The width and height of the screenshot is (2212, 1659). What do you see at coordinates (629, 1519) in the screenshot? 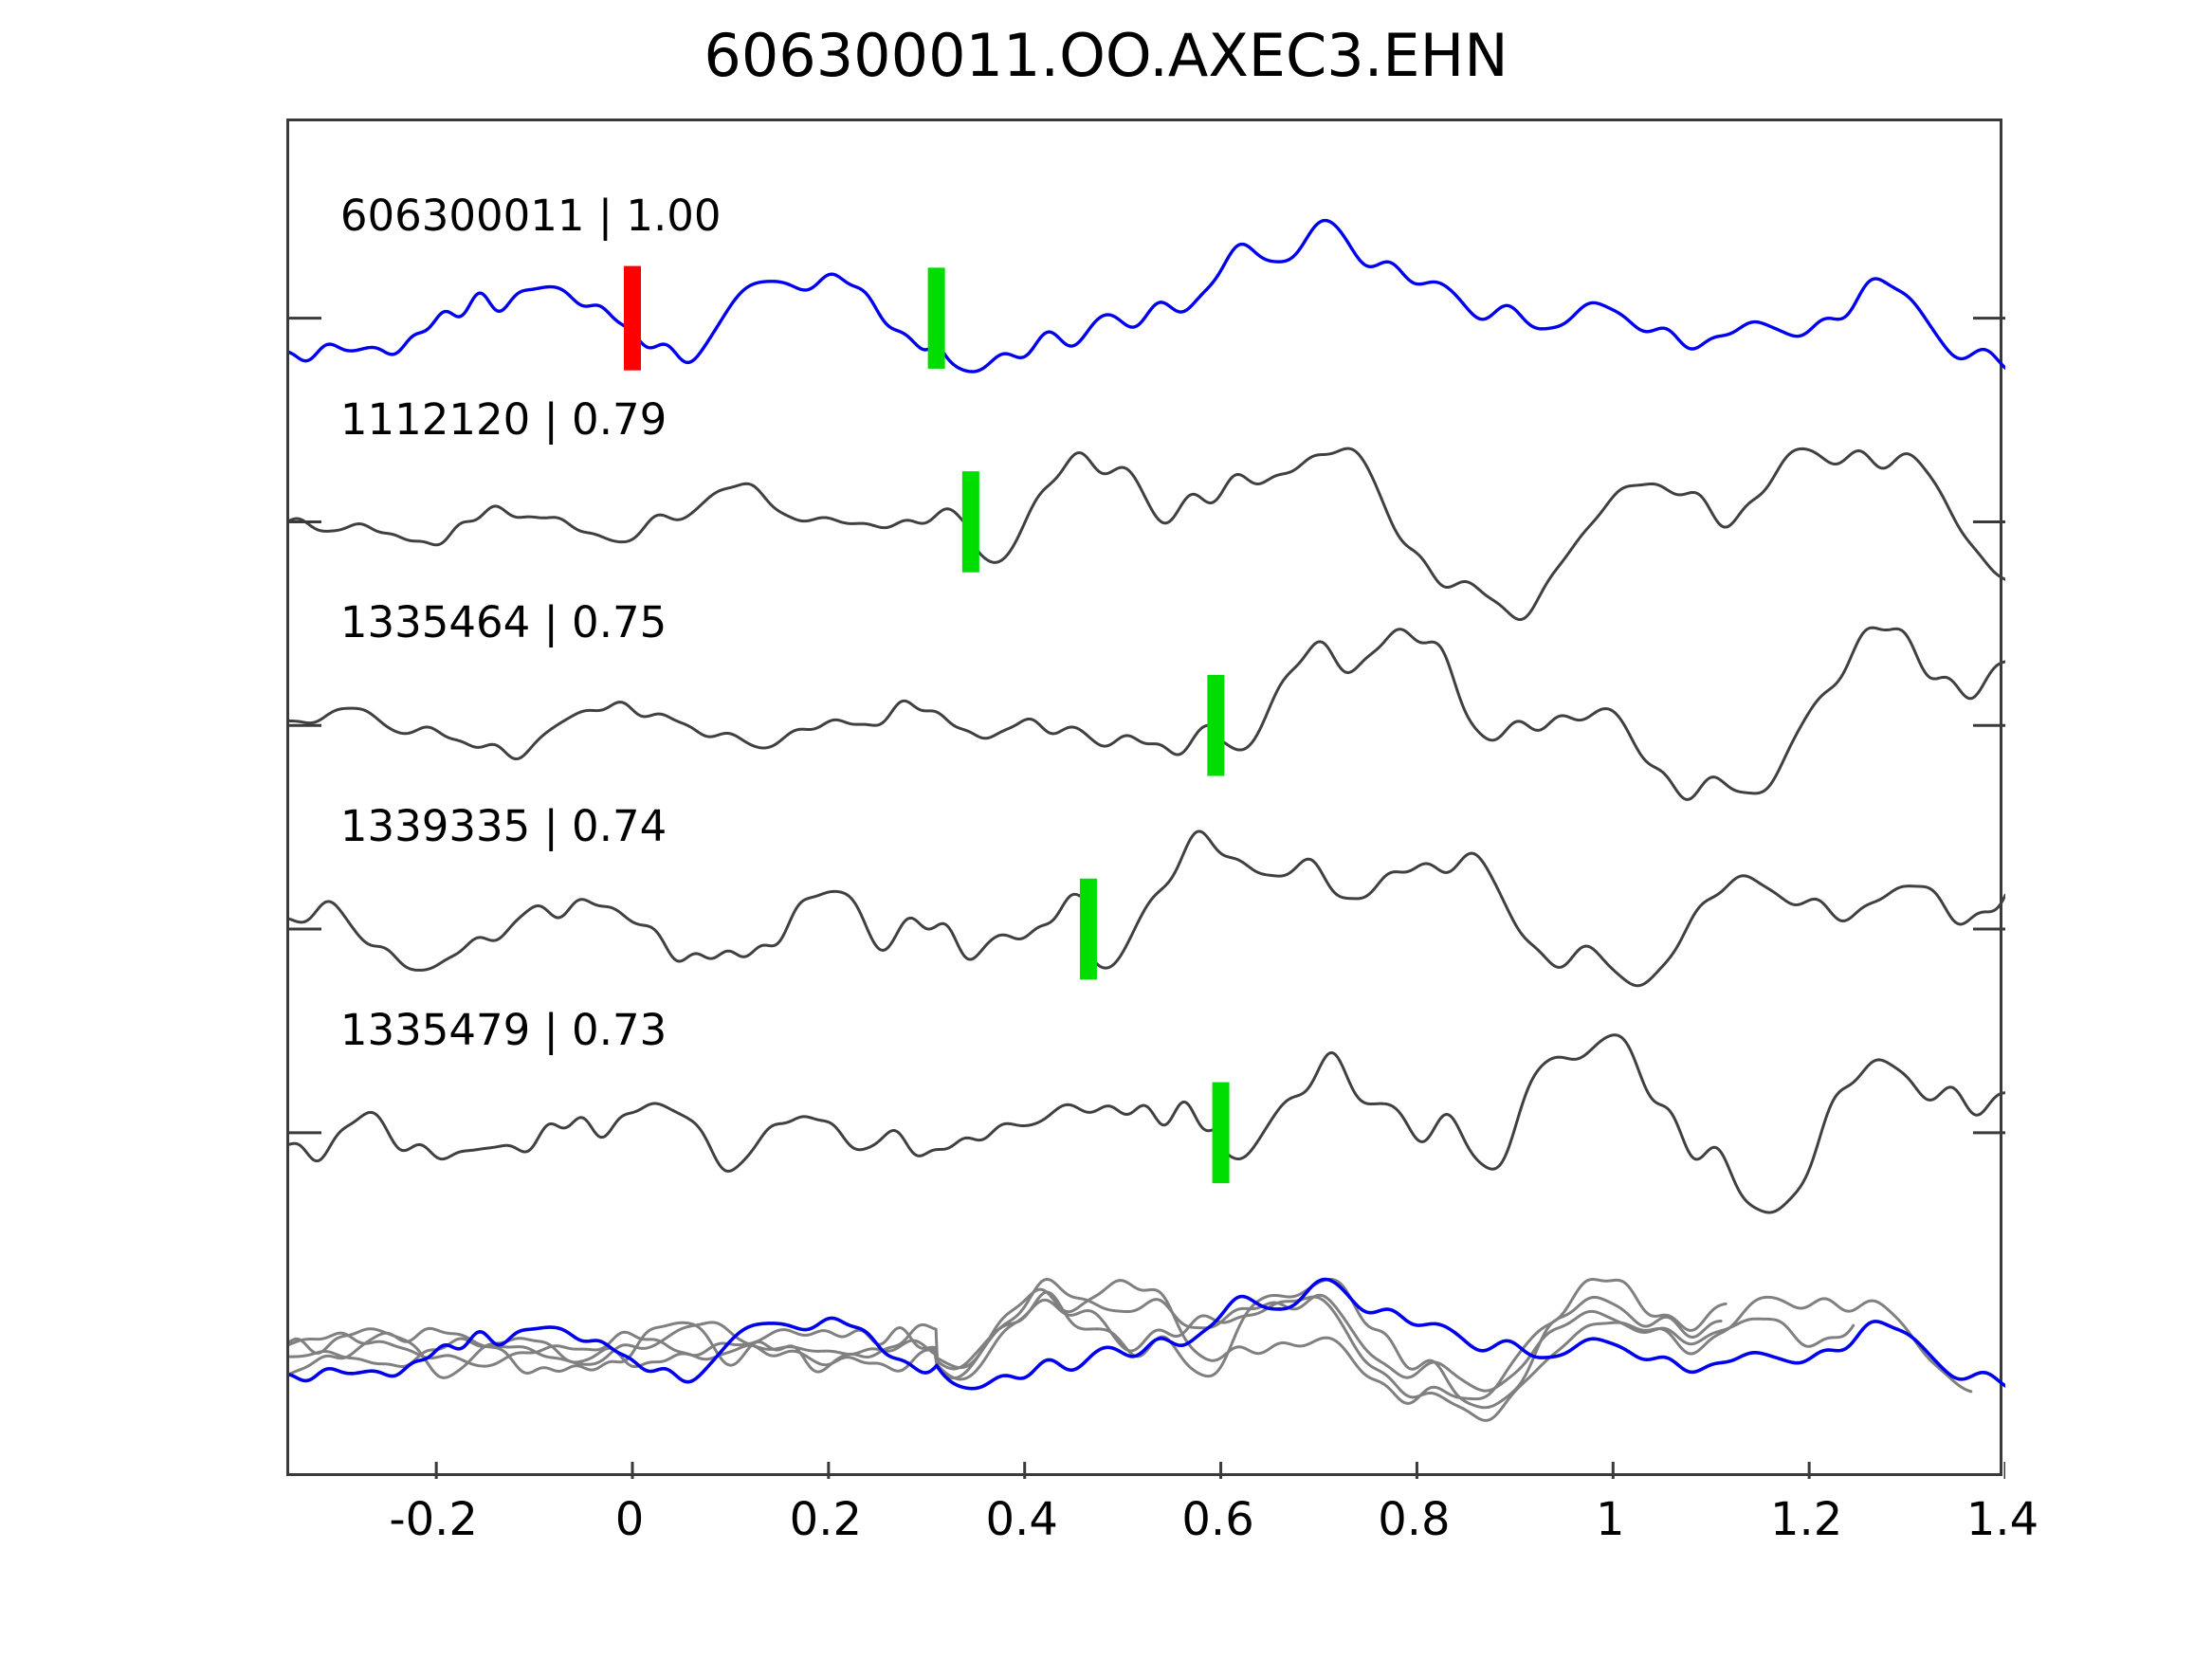
I see `x-tick-label: 0` at bounding box center [629, 1519].